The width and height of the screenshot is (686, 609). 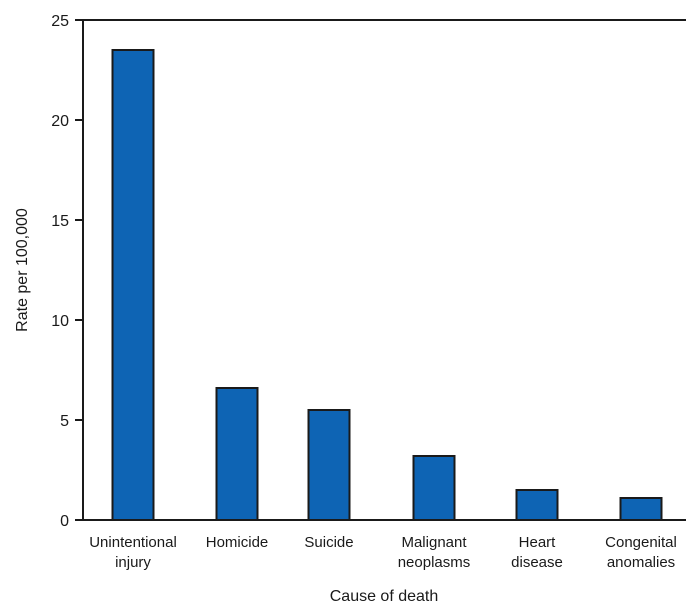 I want to click on y-tick-label: 20, so click(x=60, y=121).